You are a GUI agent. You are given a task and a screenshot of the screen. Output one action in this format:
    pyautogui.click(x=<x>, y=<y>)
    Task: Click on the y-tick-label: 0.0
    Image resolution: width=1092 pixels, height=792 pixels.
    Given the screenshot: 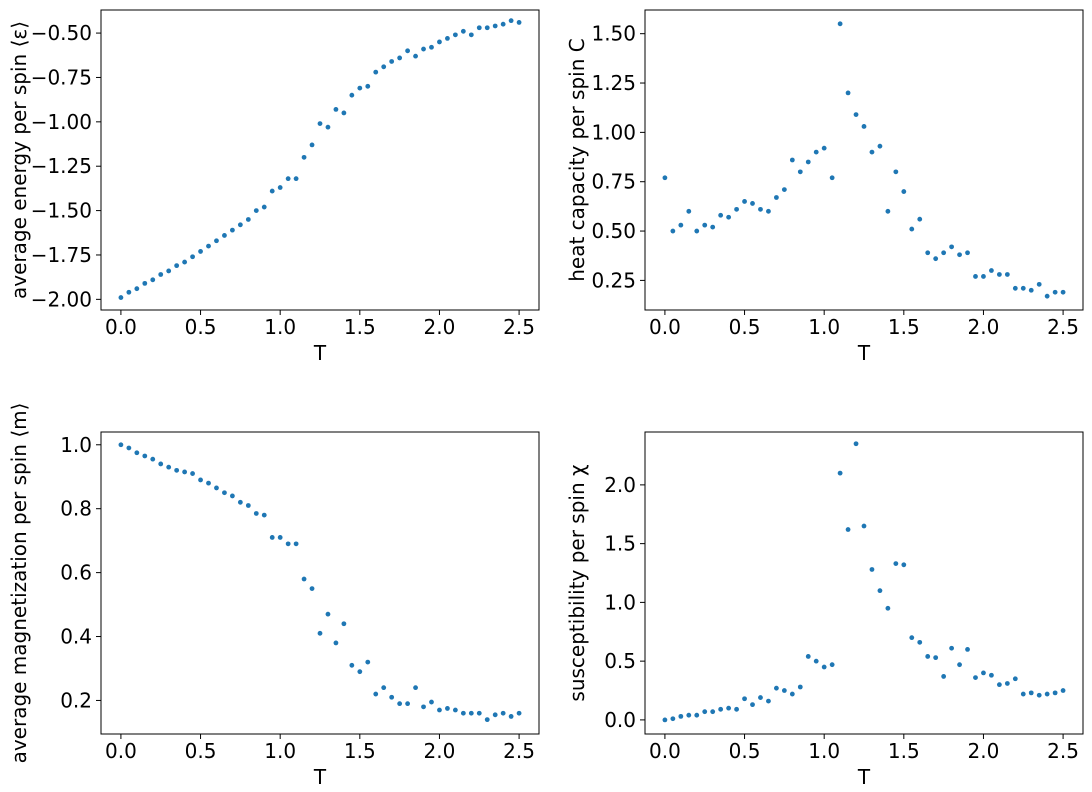 What is the action you would take?
    pyautogui.click(x=620, y=720)
    